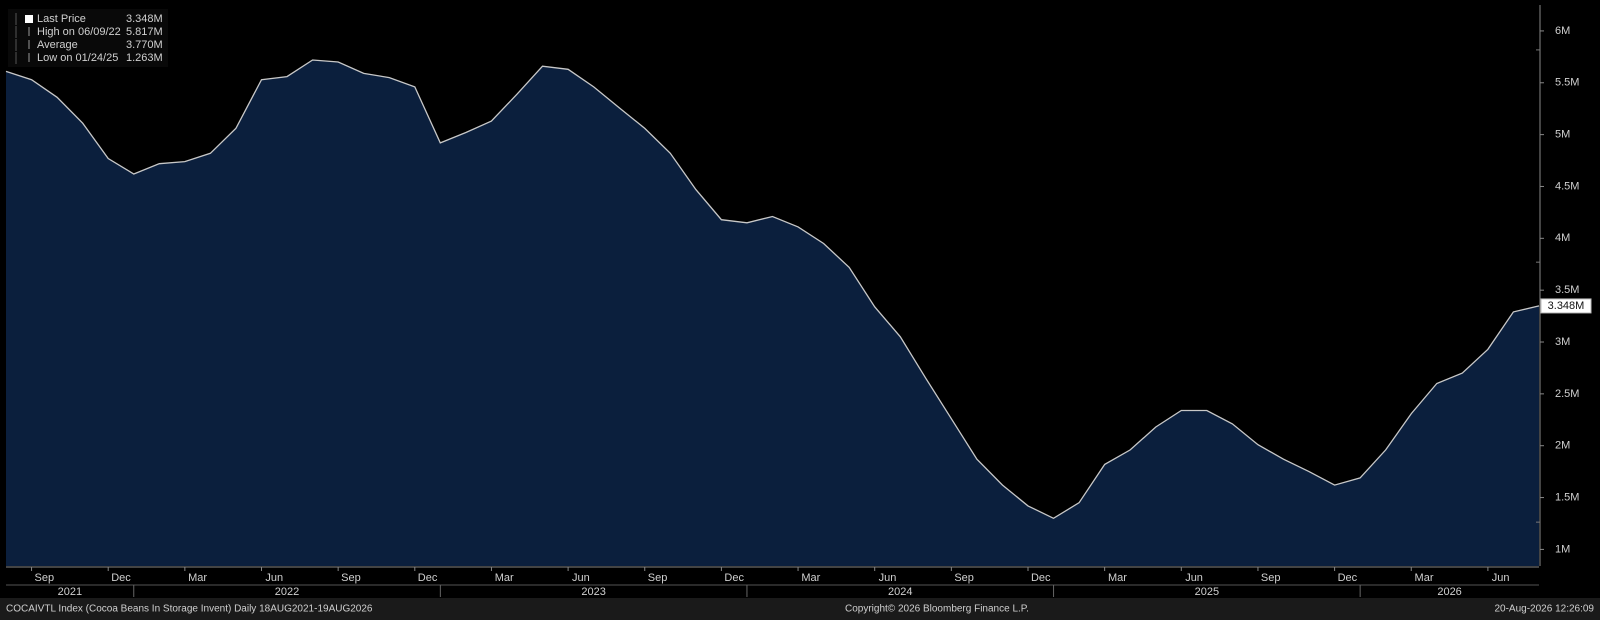 This screenshot has width=1600, height=620. What do you see at coordinates (144, 58) in the screenshot?
I see `legend-value: 1.263M` at bounding box center [144, 58].